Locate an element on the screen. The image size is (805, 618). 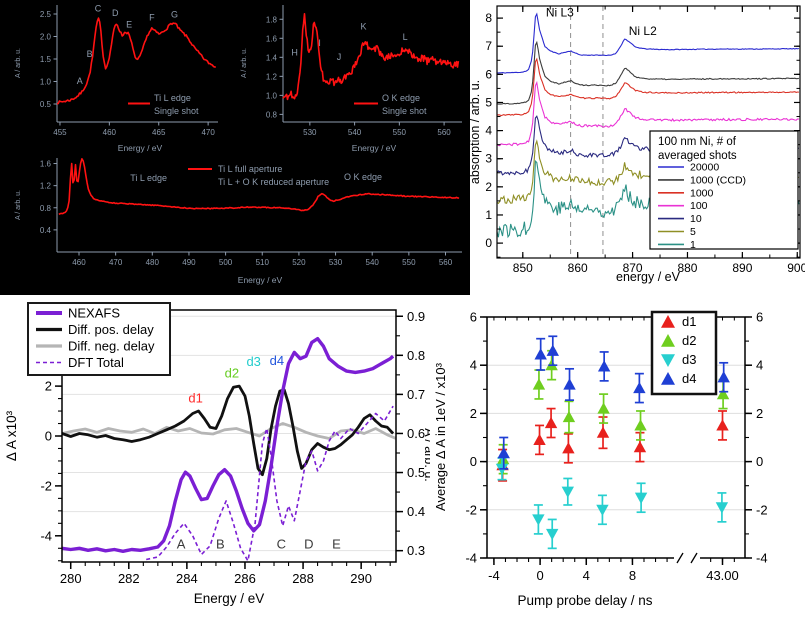
y-tick-label: 1.6 is located at coordinates (272, 38).